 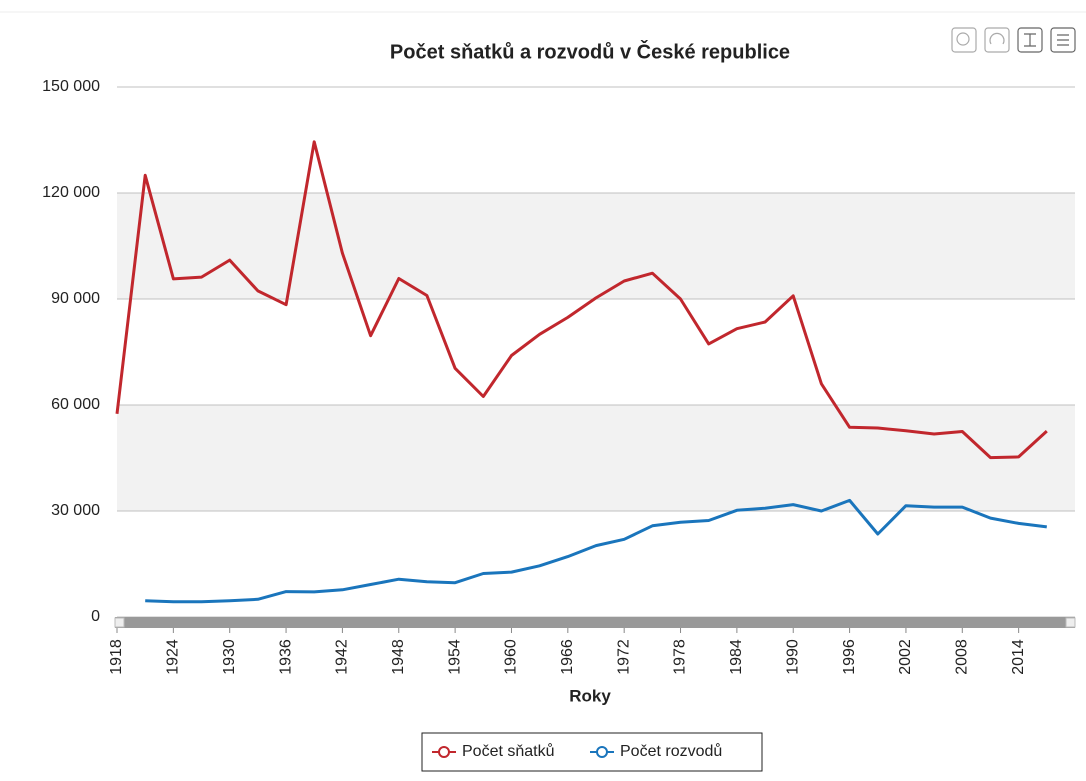 I want to click on x-tick-label: 1972, so click(x=623, y=657).